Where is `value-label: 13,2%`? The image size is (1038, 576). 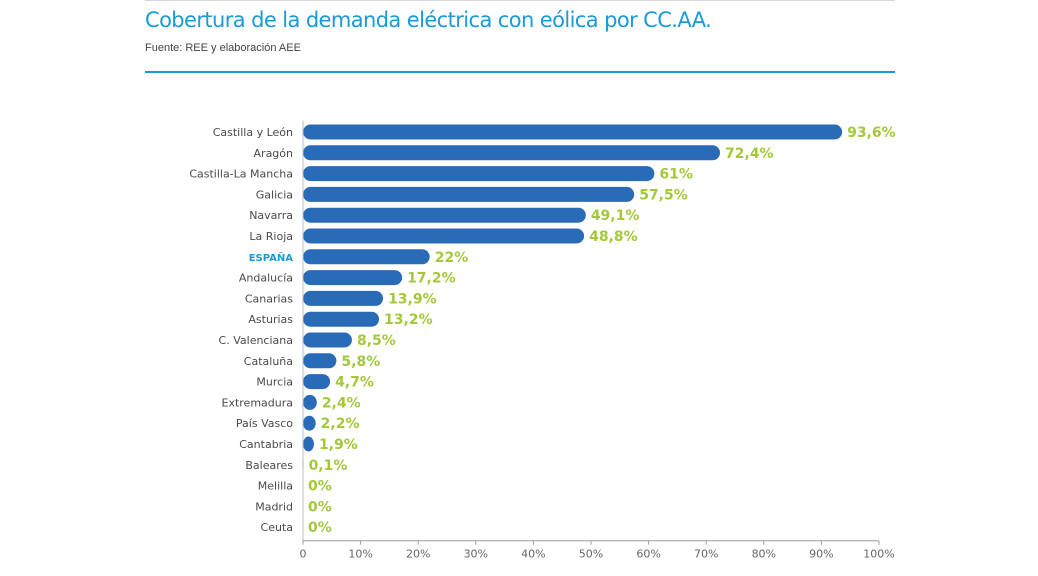 value-label: 13,2% is located at coordinates (408, 320).